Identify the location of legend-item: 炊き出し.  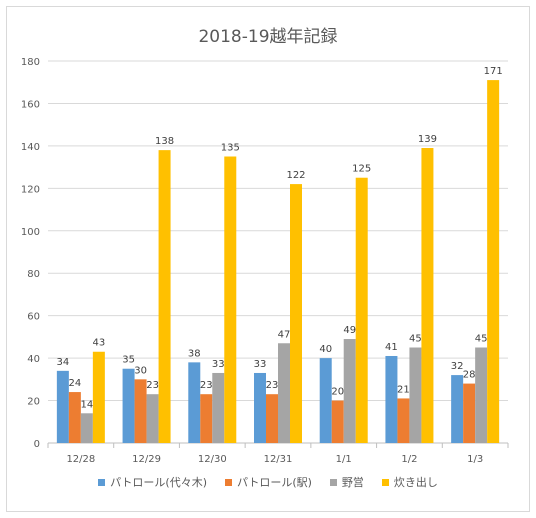
(409, 482).